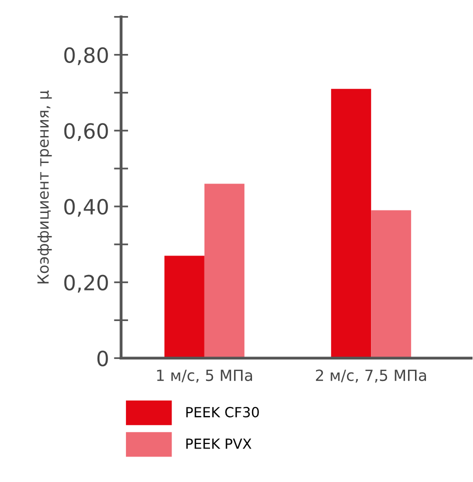 This screenshot has width=473, height=482. I want to click on legend-label: PEEK PVX, so click(219, 443).